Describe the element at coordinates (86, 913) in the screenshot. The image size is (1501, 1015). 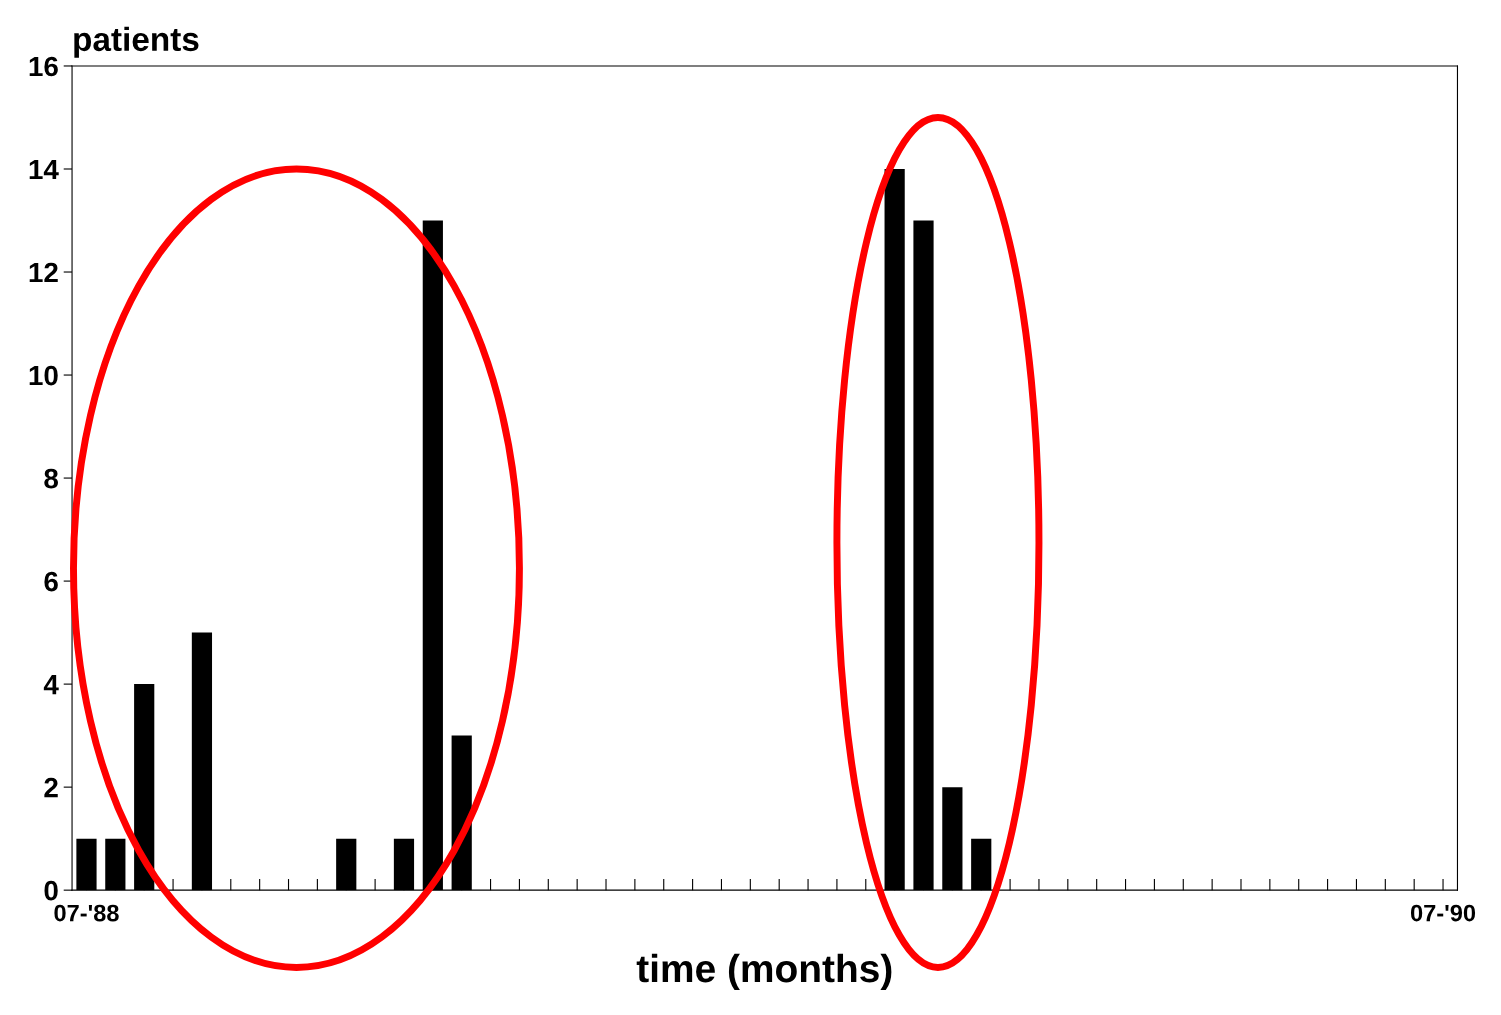
I see `x-tick-label: 07-'88` at that location.